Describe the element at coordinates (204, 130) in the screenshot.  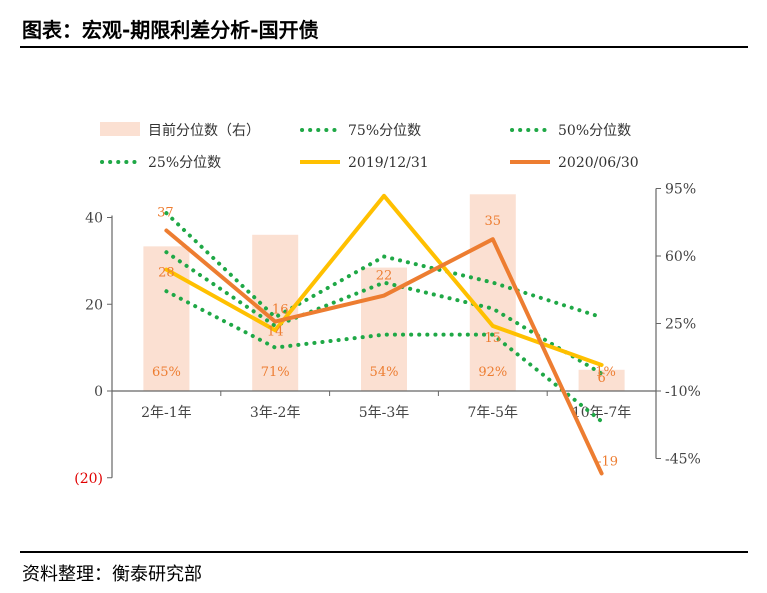
I see `legend-label: 目前分位数（右）` at that location.